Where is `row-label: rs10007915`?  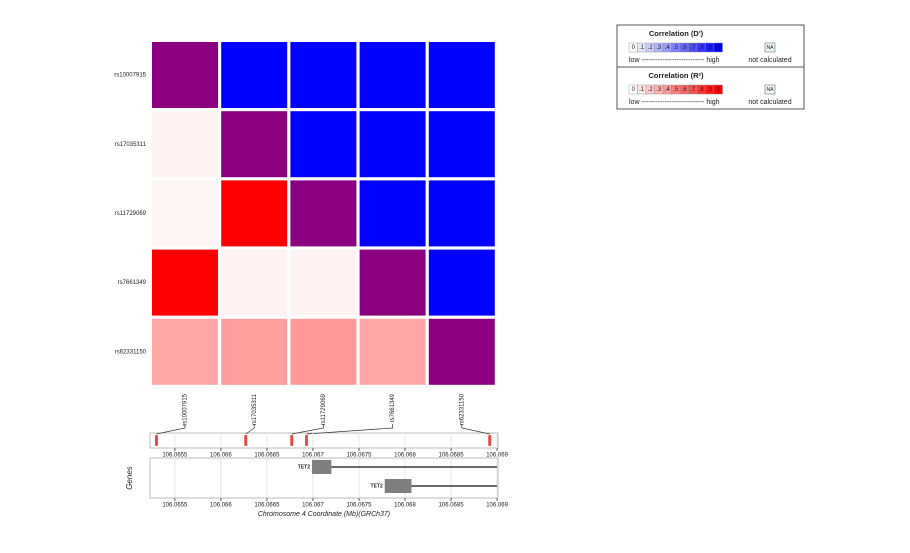
row-label: rs10007915 is located at coordinates (130, 76).